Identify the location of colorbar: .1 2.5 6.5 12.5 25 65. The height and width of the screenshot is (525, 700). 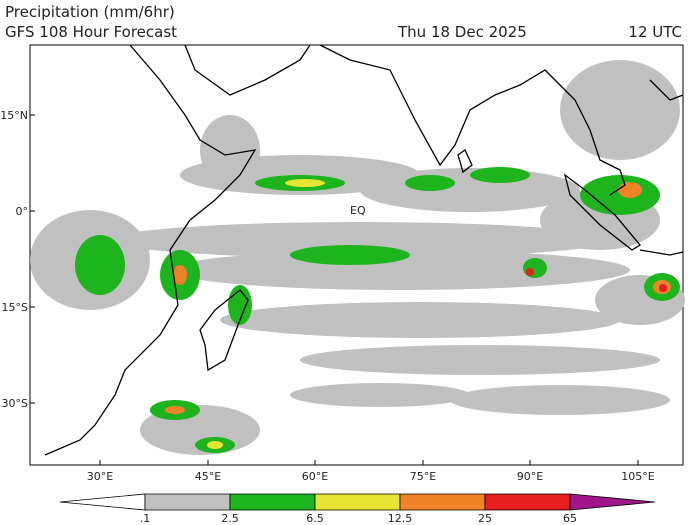
(357, 509).